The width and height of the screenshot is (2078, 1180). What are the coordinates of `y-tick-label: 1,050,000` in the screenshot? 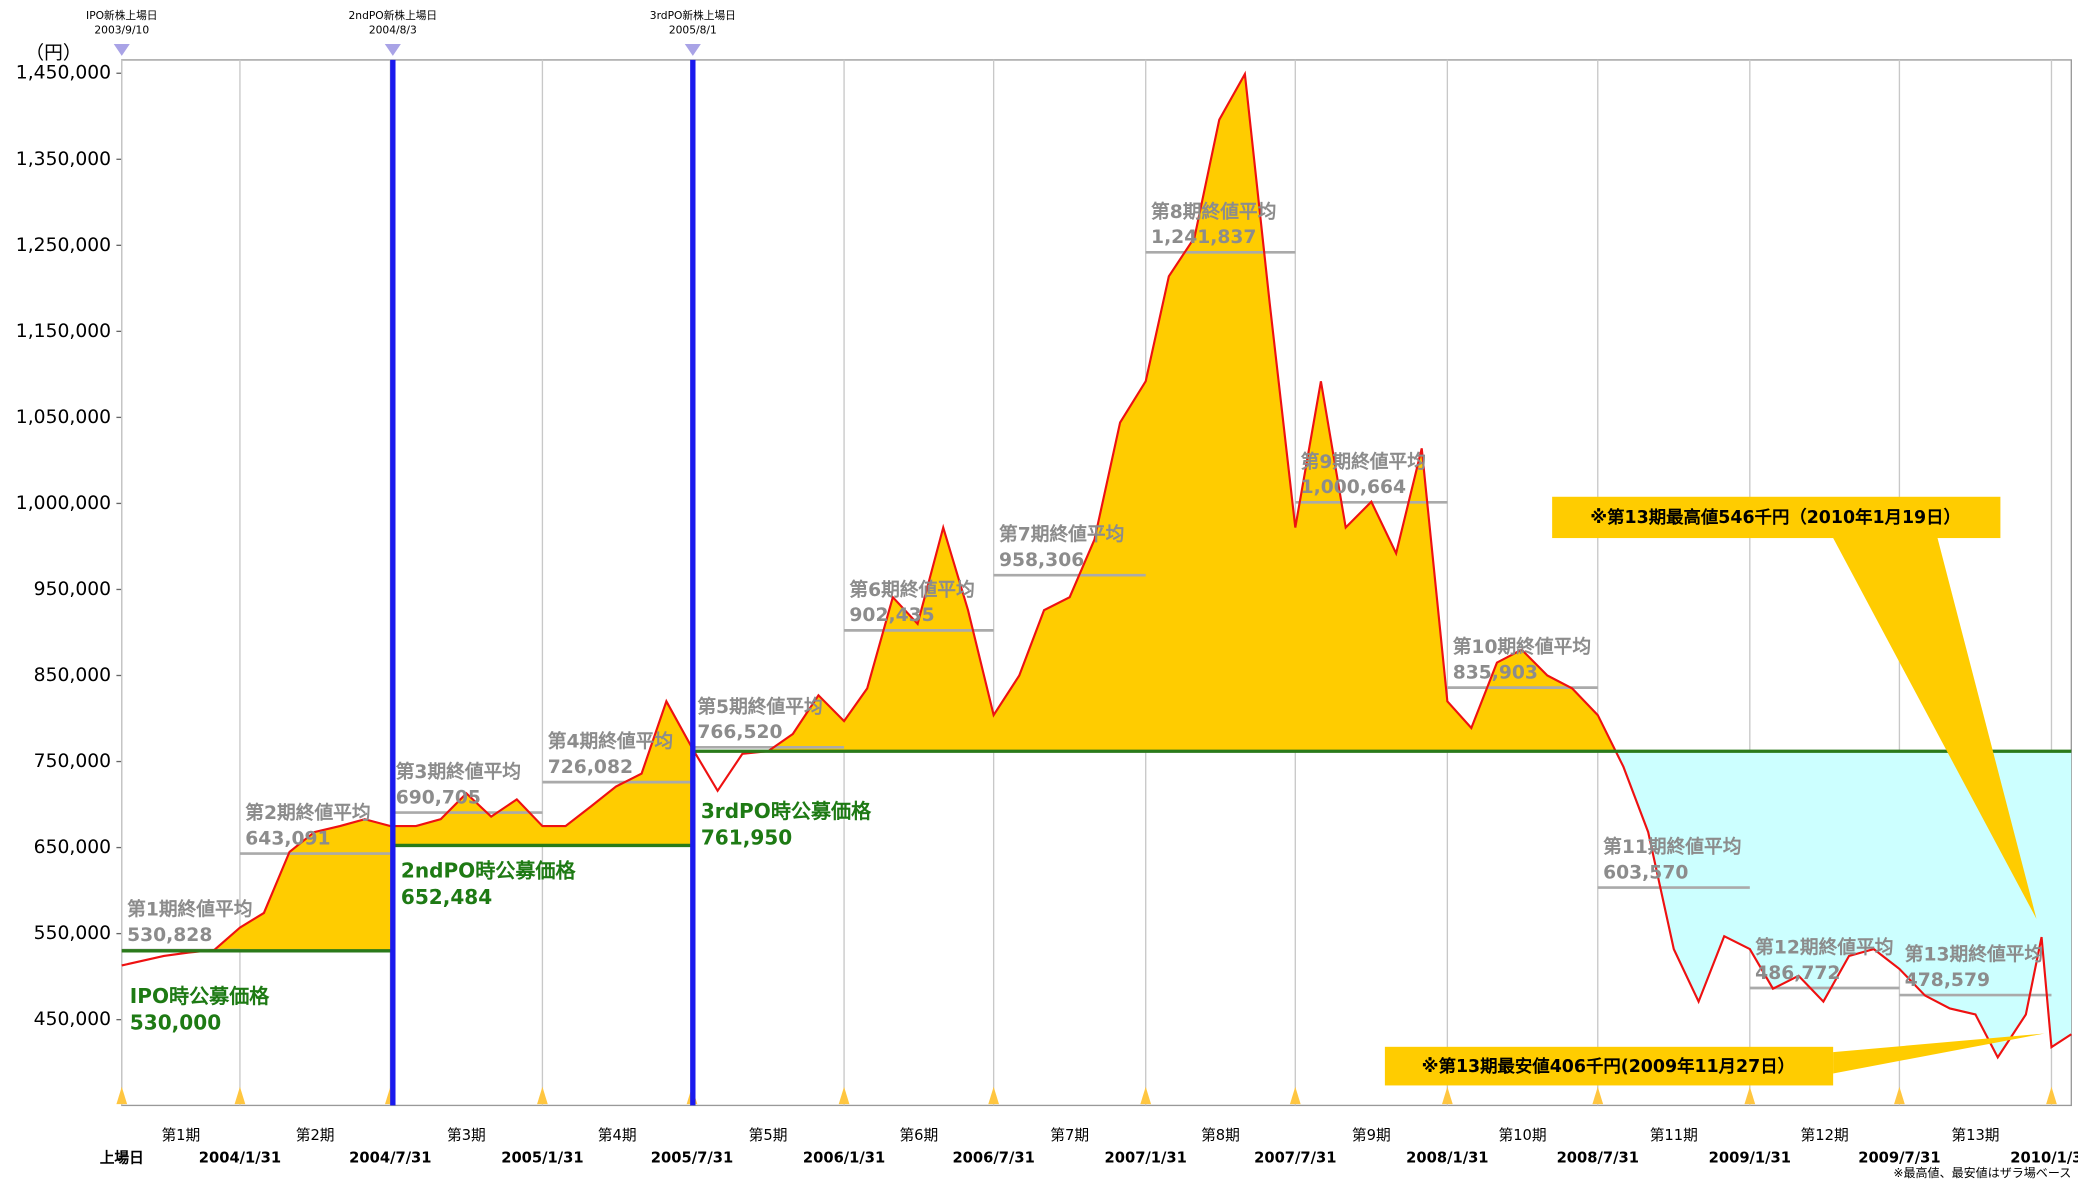 It's located at (63, 417).